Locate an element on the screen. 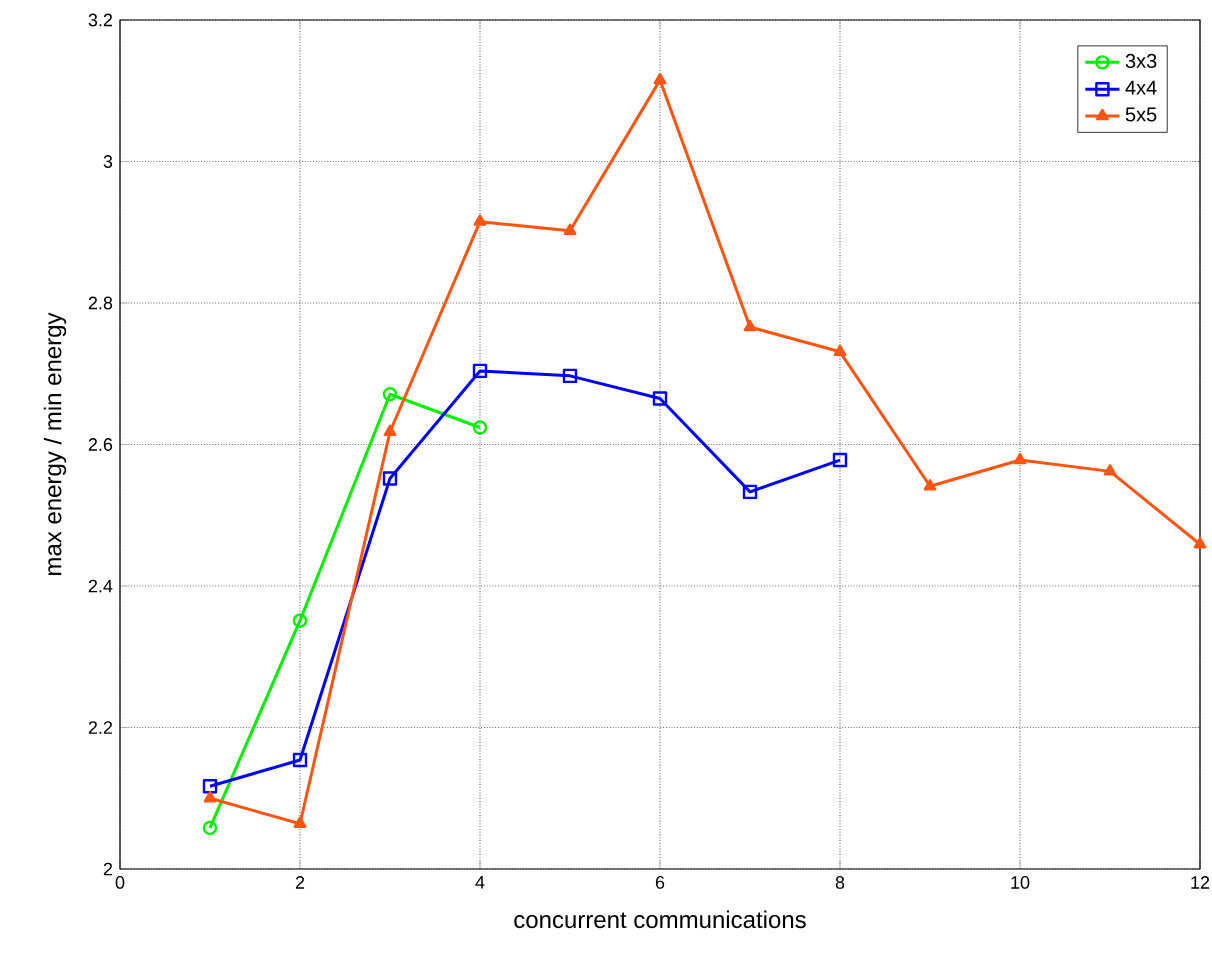  x-tick-label: 8 is located at coordinates (840, 882).